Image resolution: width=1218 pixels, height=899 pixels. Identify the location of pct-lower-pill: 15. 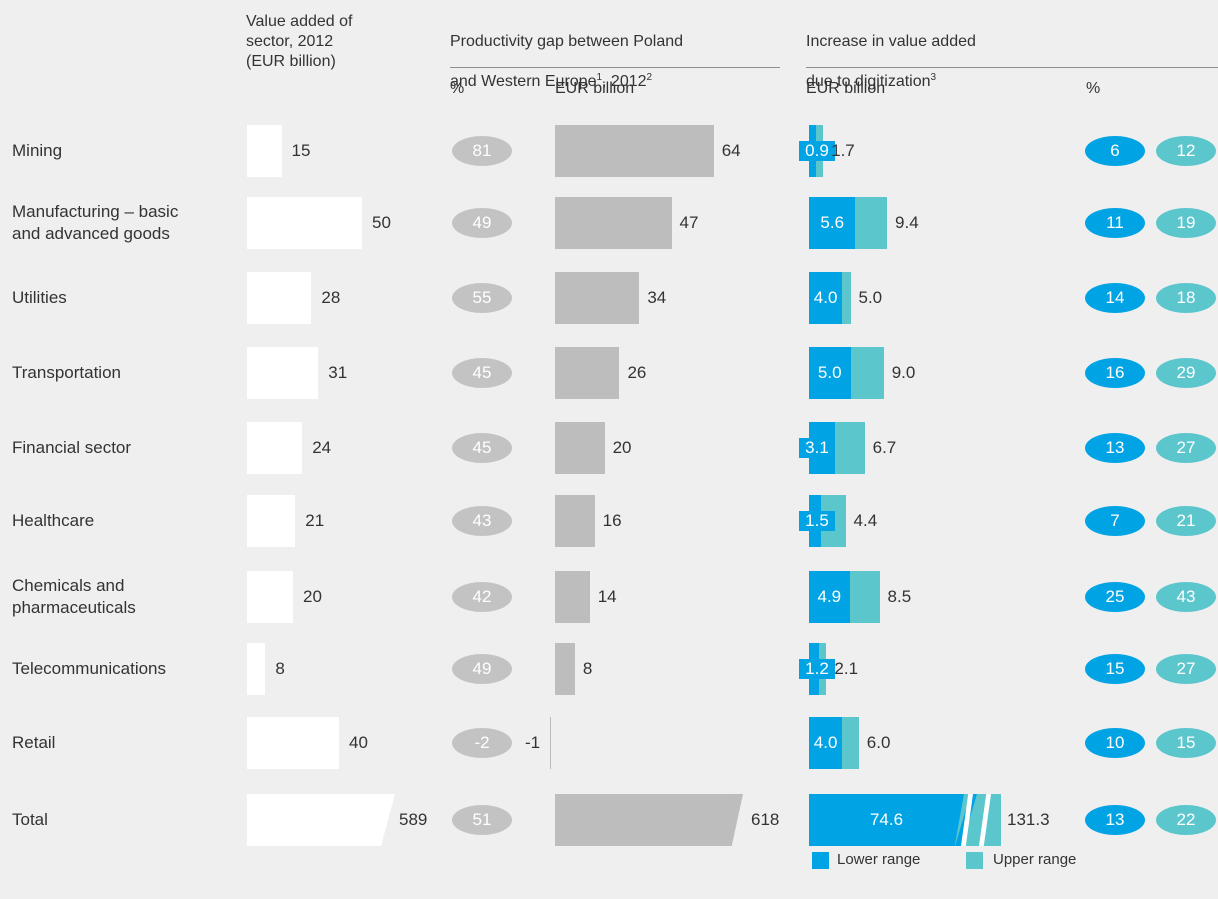
(1115, 669).